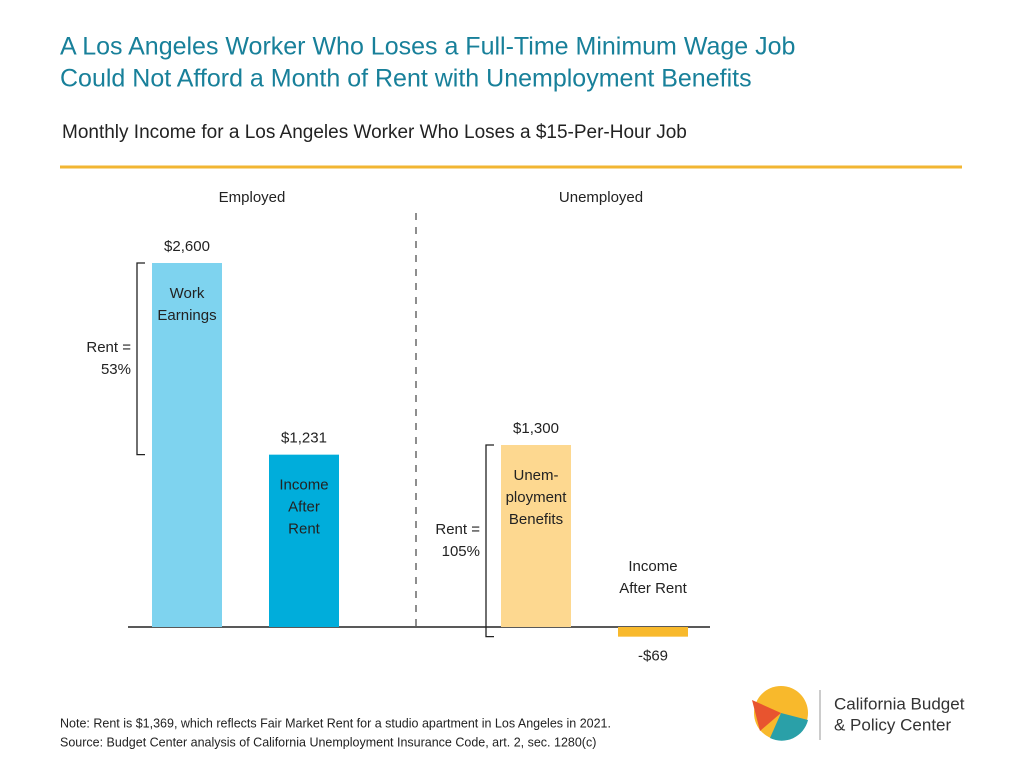 The image size is (1024, 769). Describe the element at coordinates (601, 197) in the screenshot. I see `group-label: Unemployed` at that location.